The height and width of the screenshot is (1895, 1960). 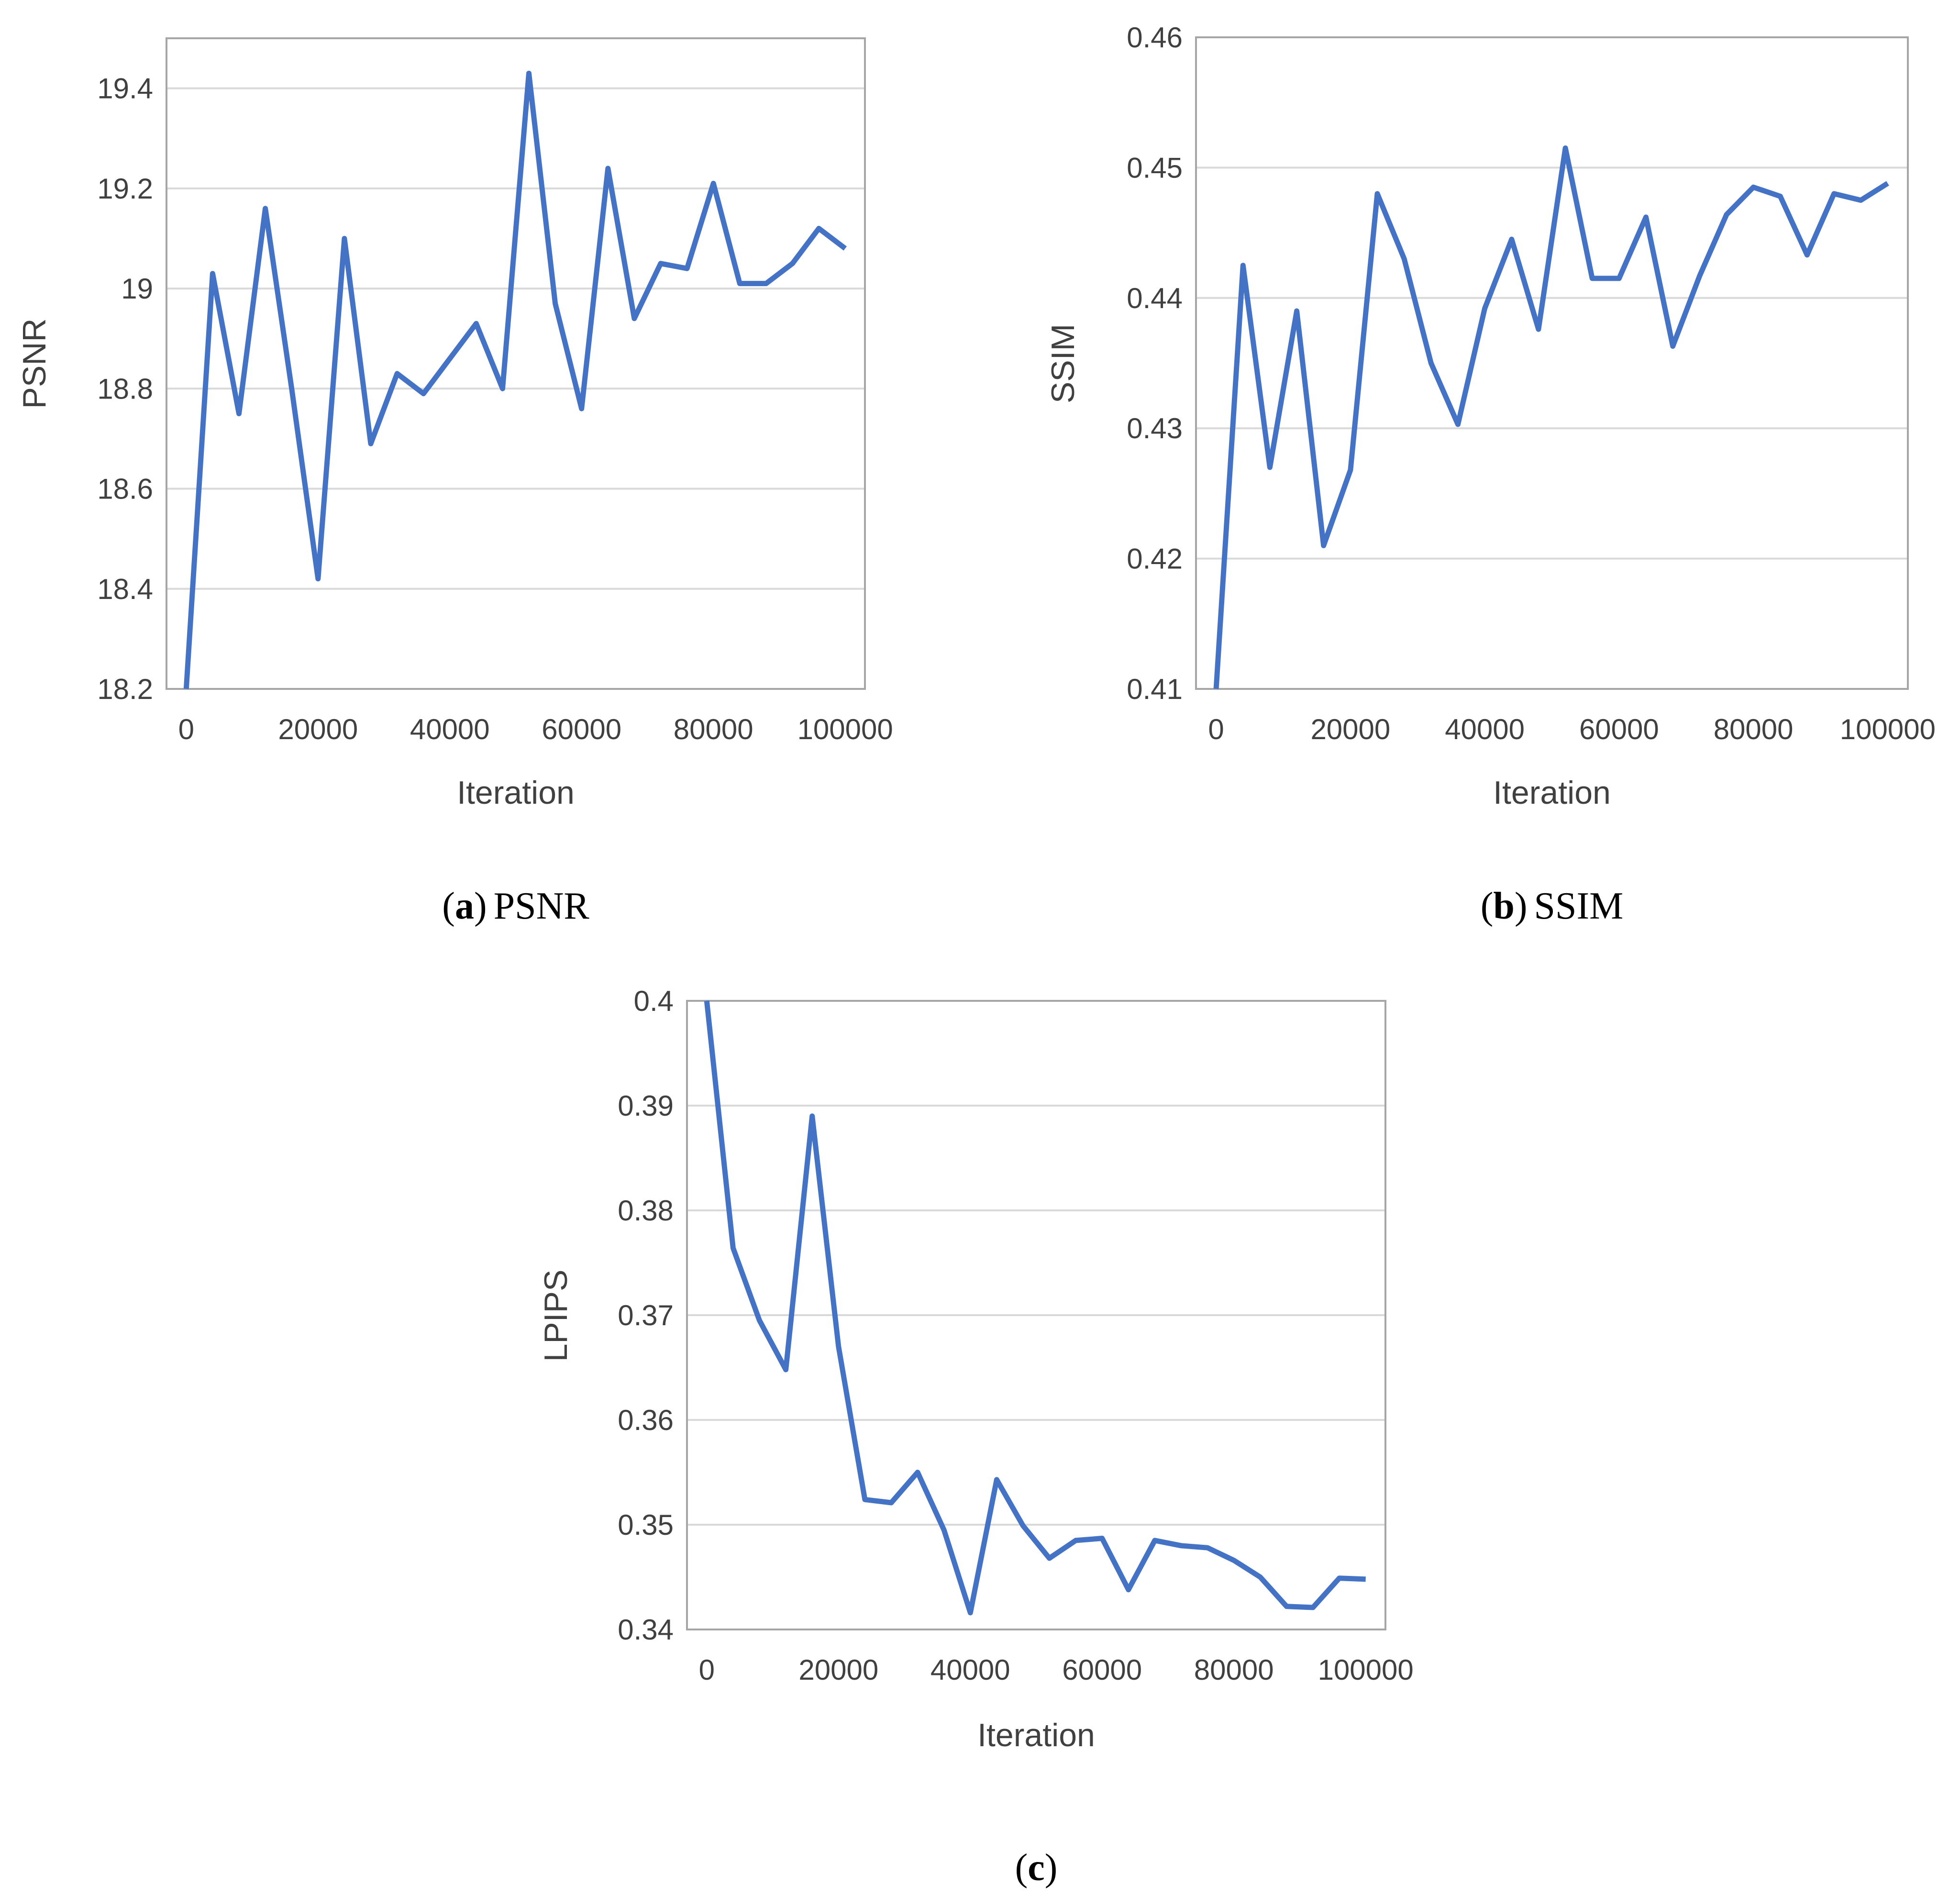 What do you see at coordinates (1155, 689) in the screenshot?
I see `ssim-y-tick-label: 0.41` at bounding box center [1155, 689].